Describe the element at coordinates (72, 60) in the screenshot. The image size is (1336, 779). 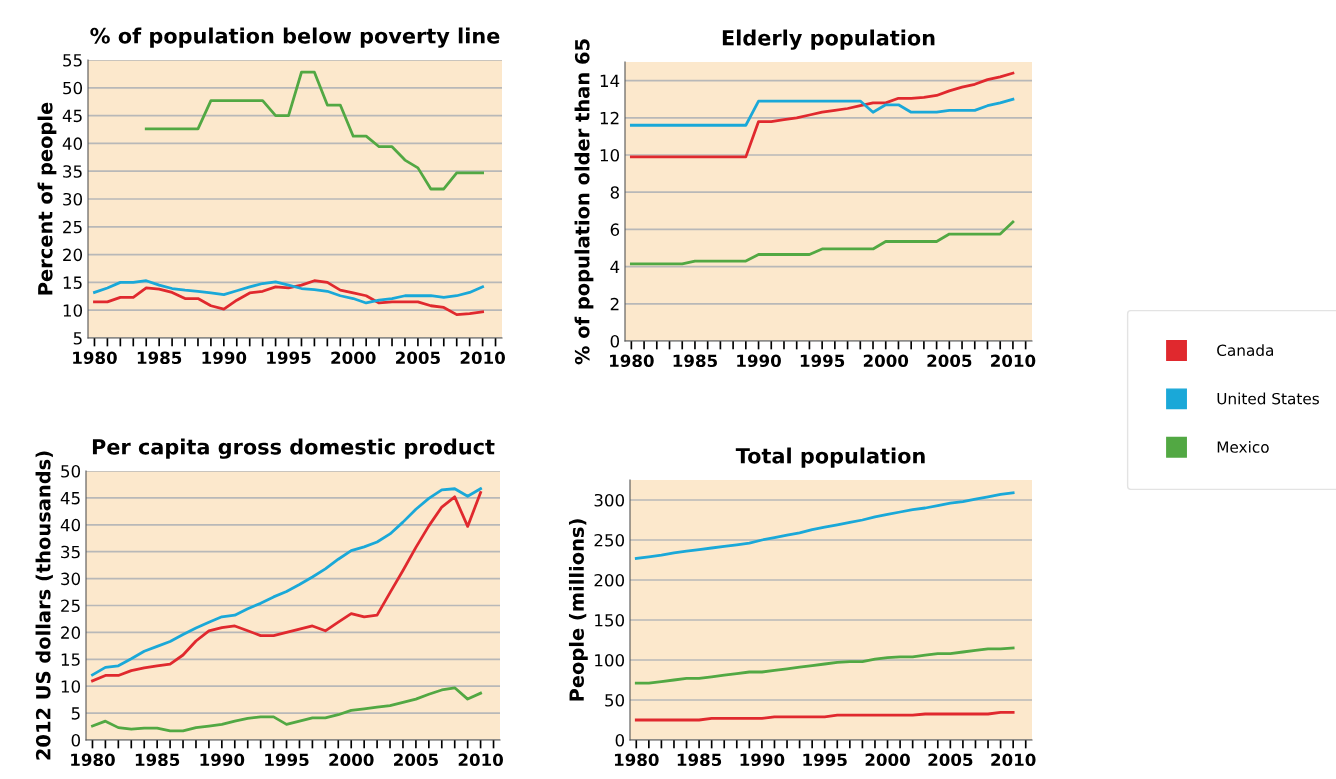
I see `y-tick-label: 55` at that location.